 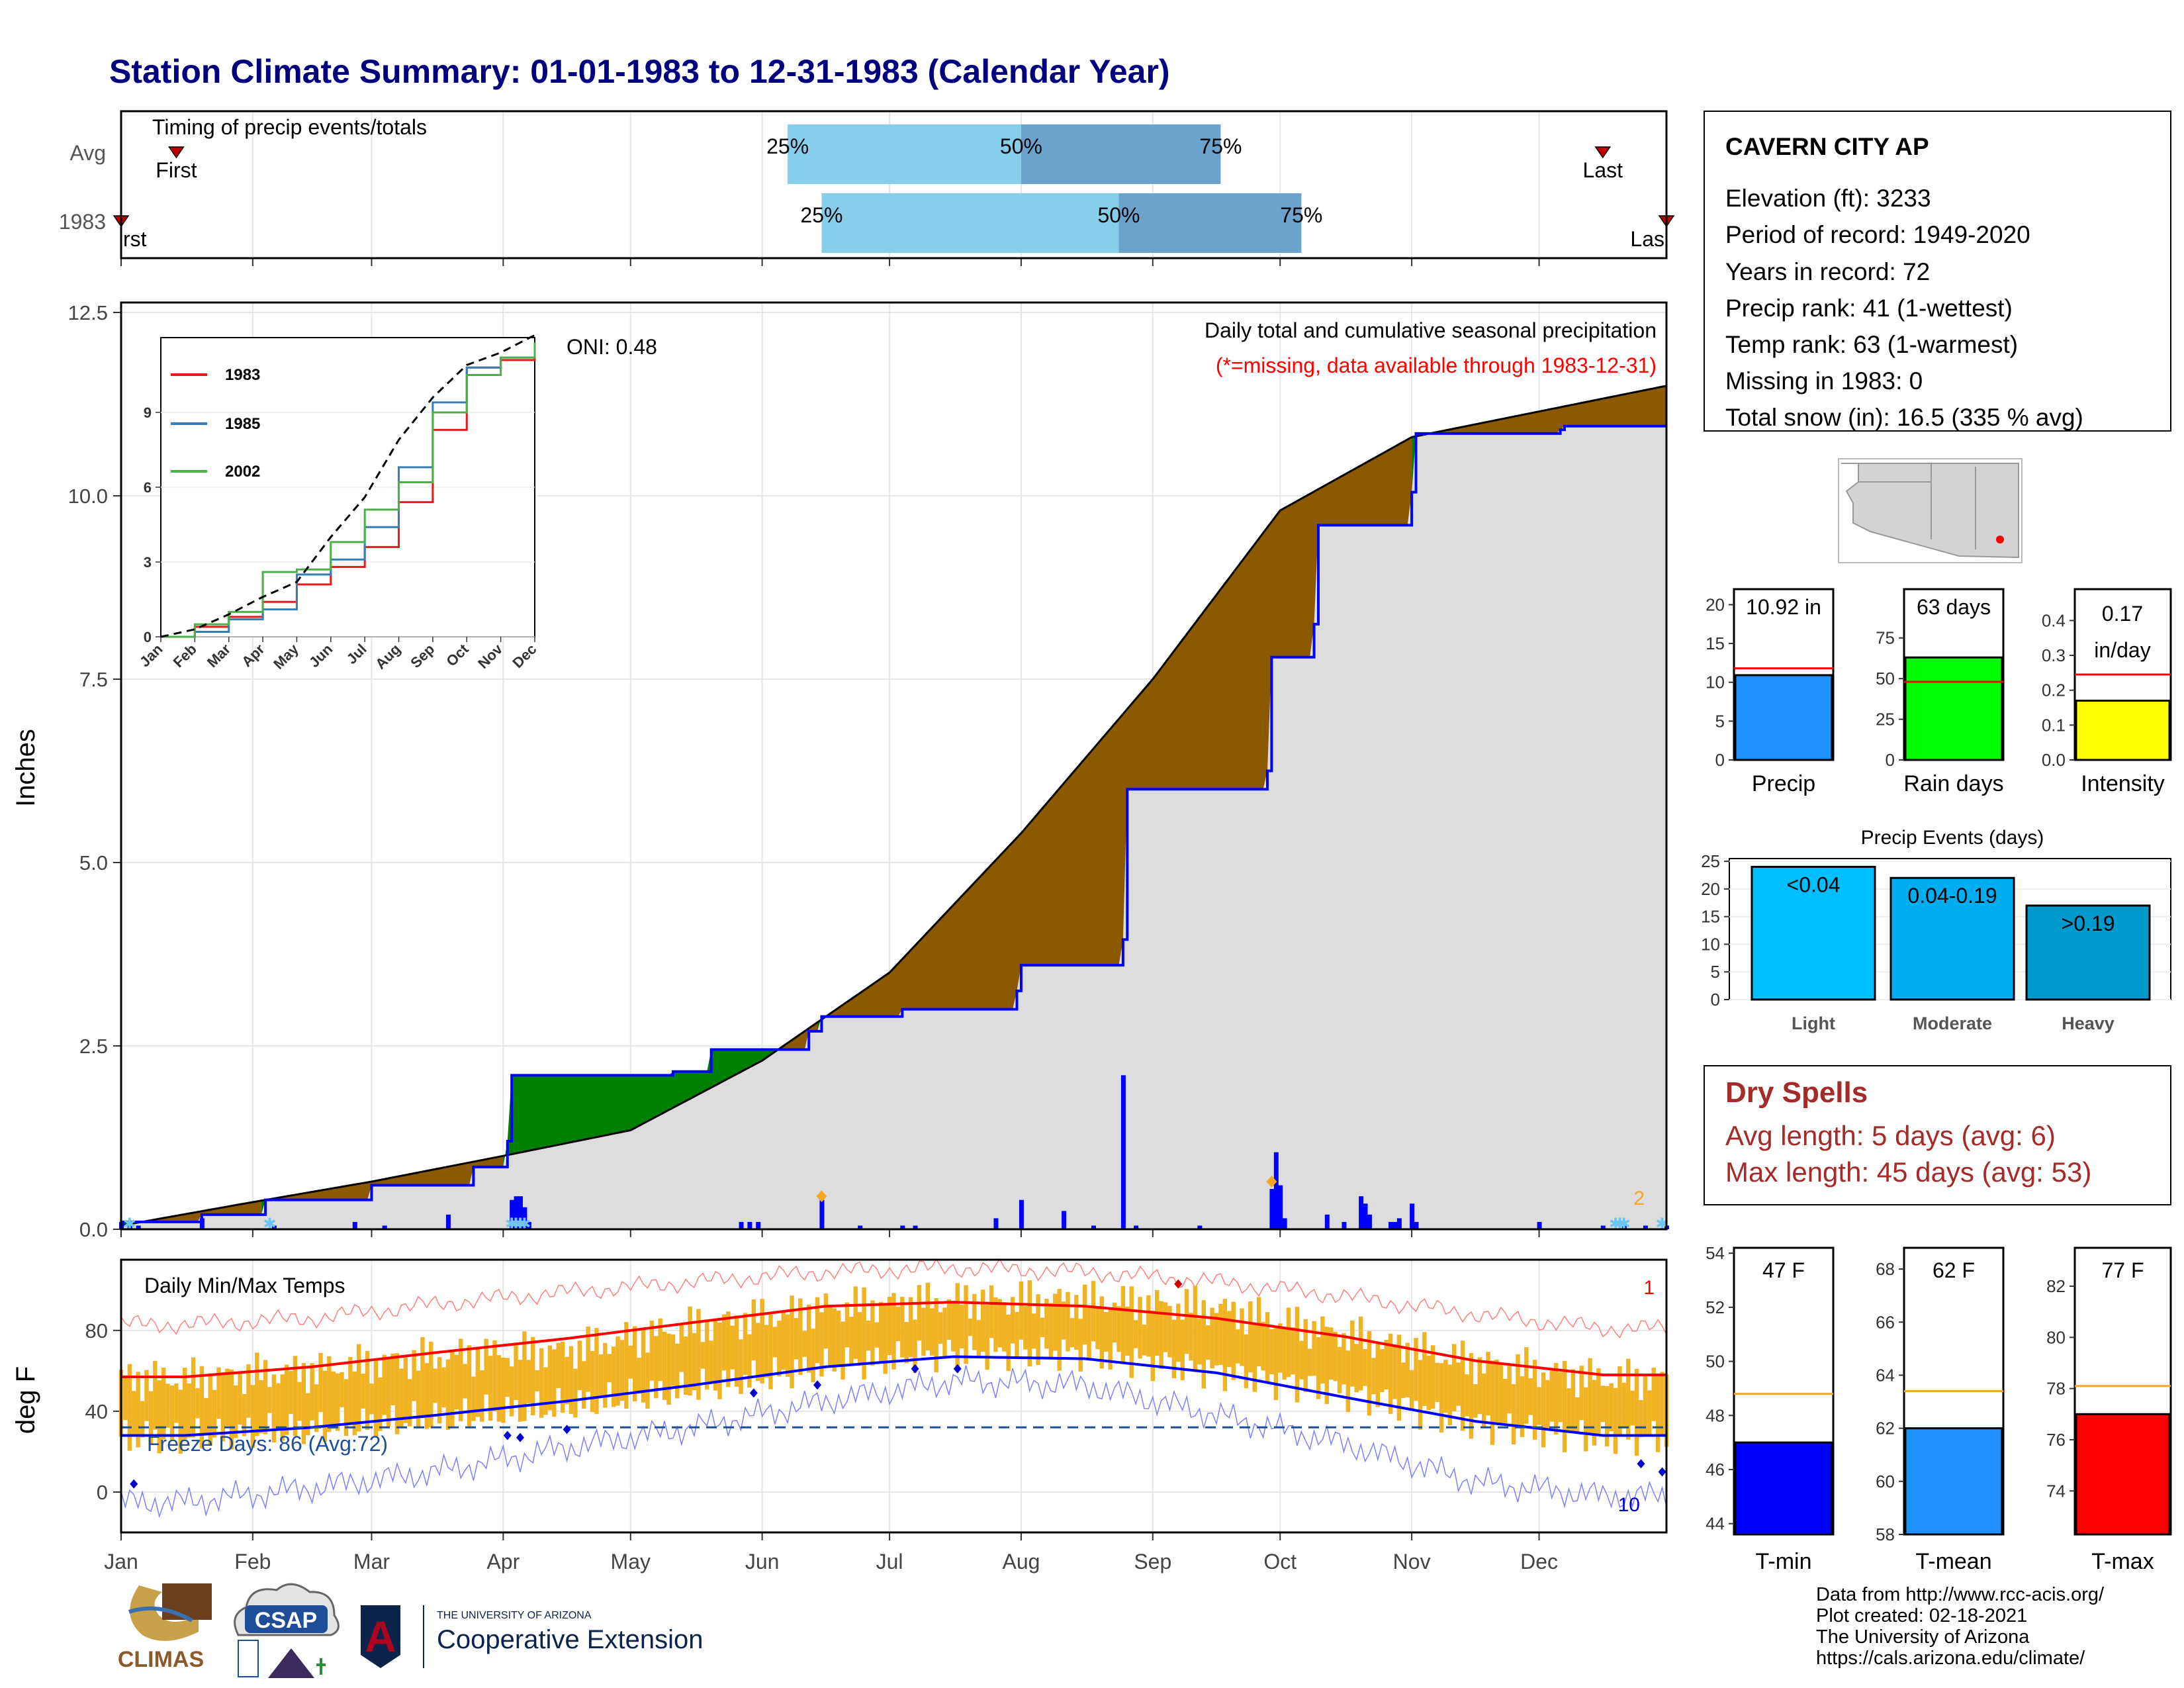 What do you see at coordinates (1951, 1658) in the screenshot?
I see `credit-line: https://cals.arizona.edu/climate/` at bounding box center [1951, 1658].